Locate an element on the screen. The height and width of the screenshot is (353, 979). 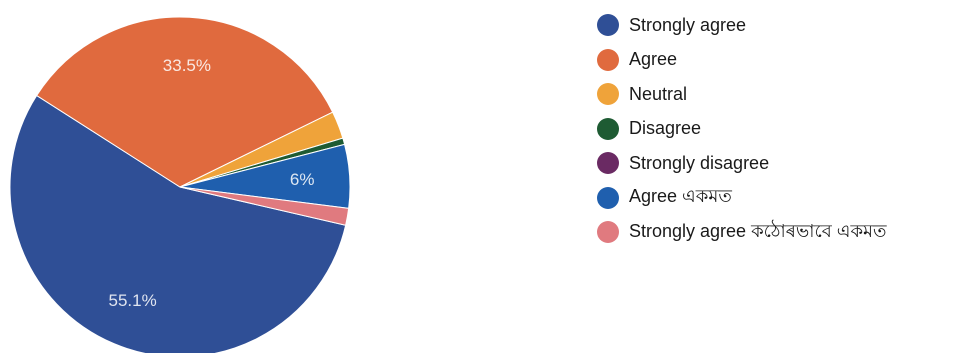
legend-item: Strongly agree কঠোৰভাবে একমত is located at coordinates (742, 232).